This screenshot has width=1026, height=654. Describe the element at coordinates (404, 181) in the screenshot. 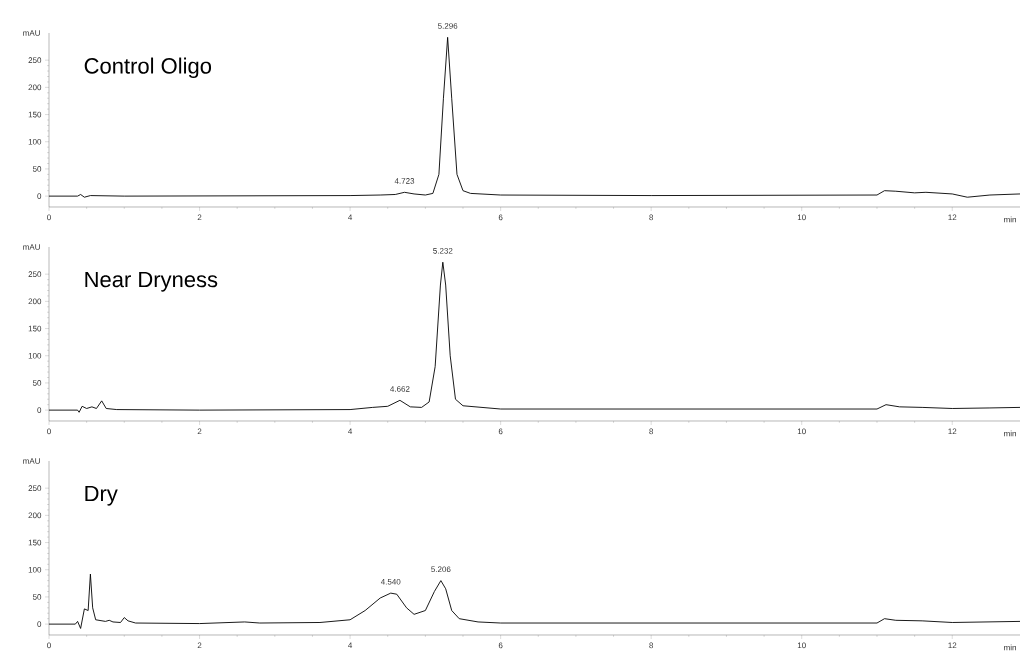

I see `annotation: 4.723` at that location.